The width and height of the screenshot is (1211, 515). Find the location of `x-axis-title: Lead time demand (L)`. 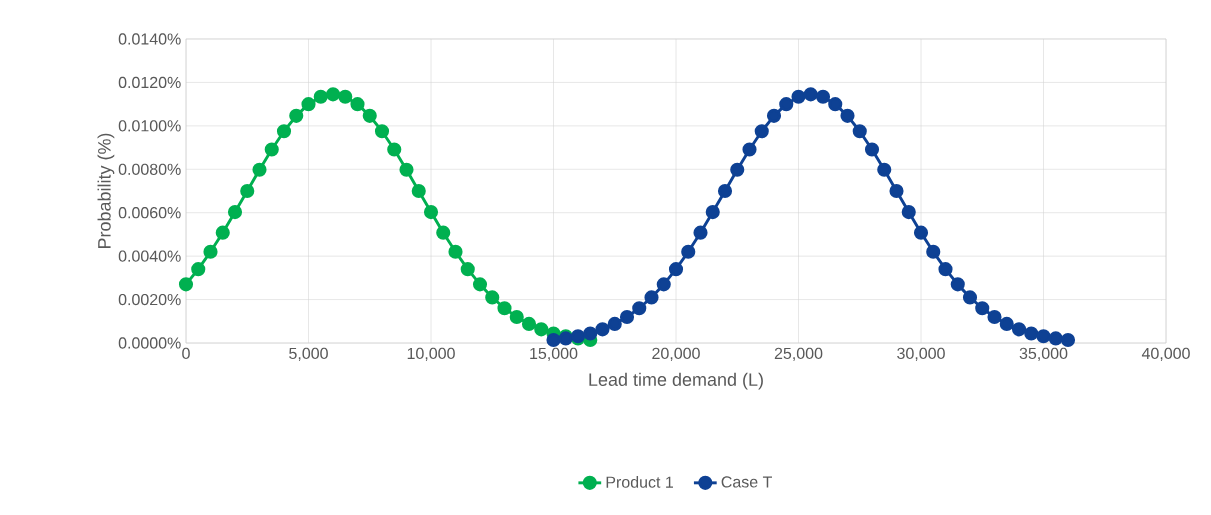

x-axis-title: Lead time demand (L) is located at coordinates (676, 381).